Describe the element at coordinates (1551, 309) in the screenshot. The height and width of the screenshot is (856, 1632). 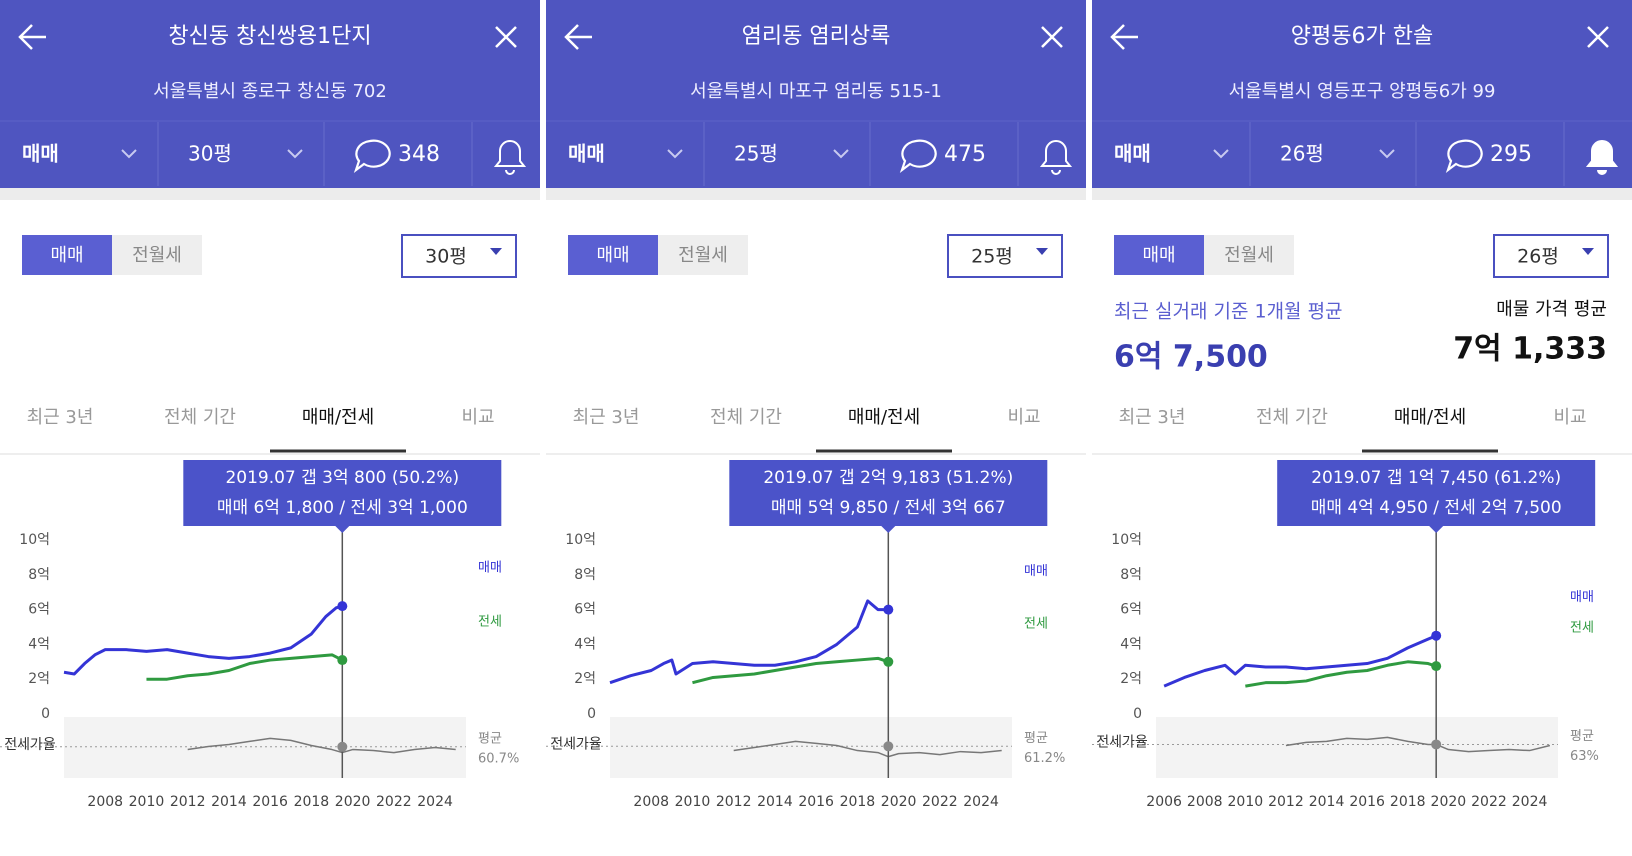
I see `listing-label: 매물 가격 평균` at that location.